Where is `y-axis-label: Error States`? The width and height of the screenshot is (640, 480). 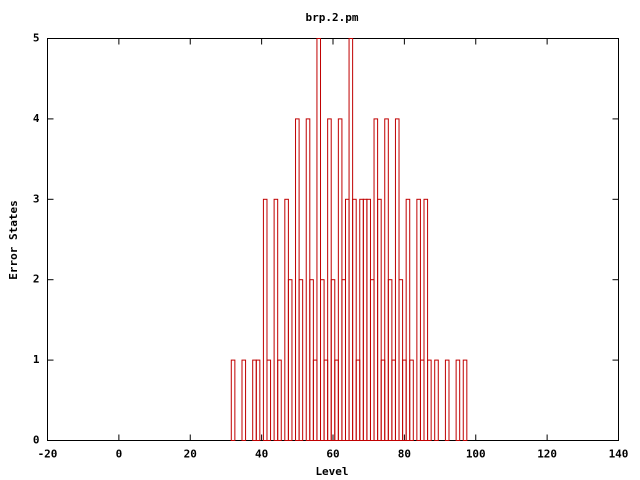
y-axis-label: Error States is located at coordinates (13, 239).